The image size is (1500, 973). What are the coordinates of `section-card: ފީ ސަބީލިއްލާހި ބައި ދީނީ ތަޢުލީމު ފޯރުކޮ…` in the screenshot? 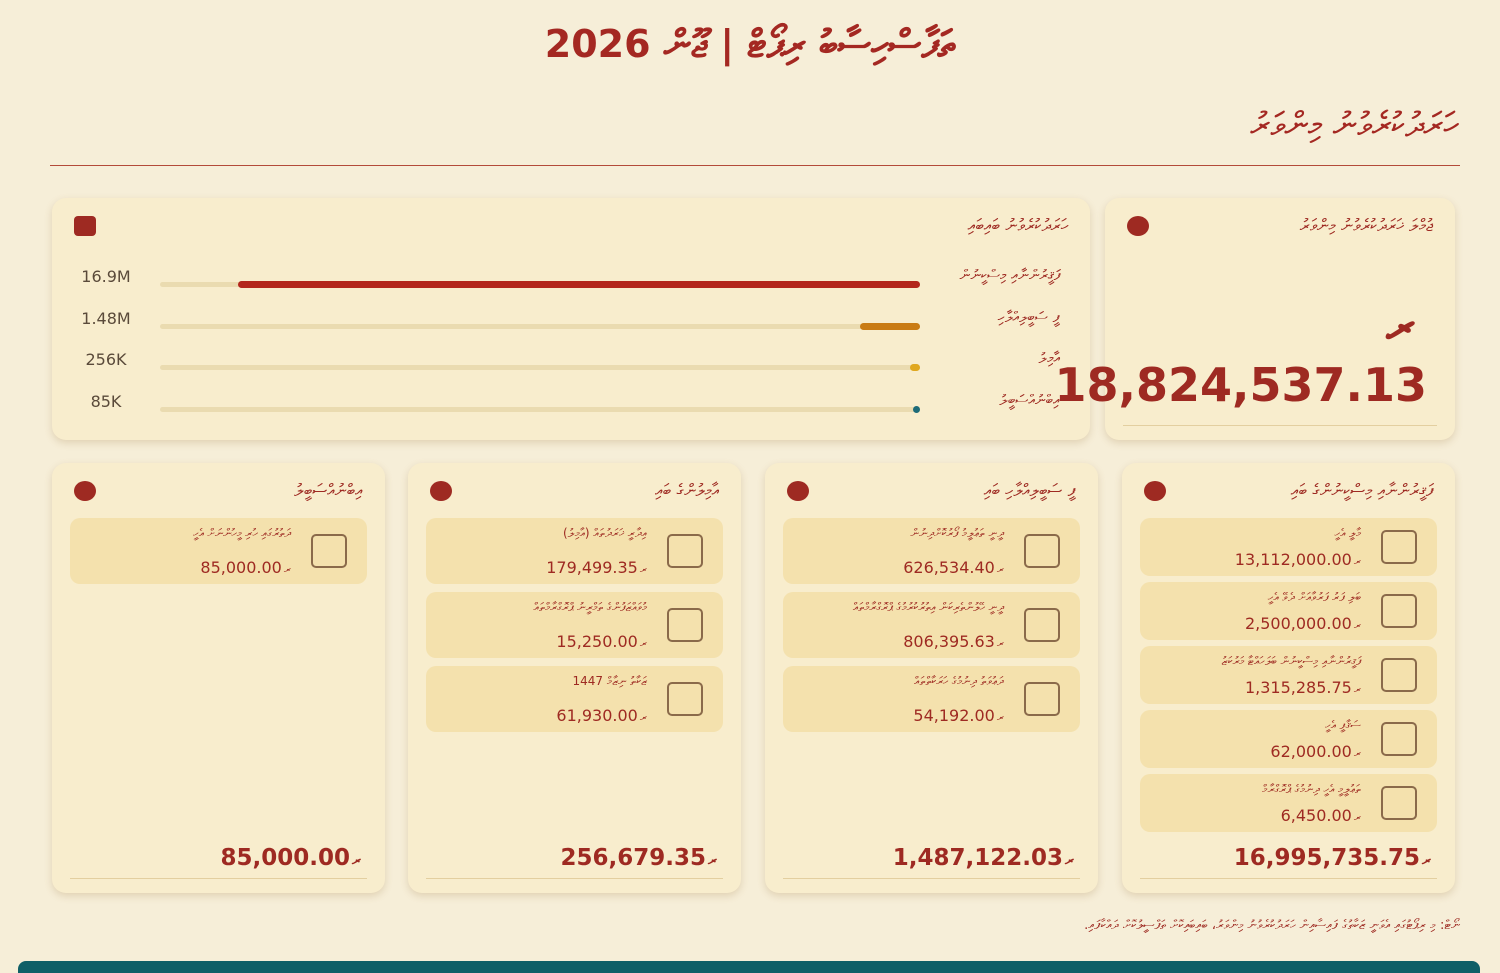 It's located at (931, 678).